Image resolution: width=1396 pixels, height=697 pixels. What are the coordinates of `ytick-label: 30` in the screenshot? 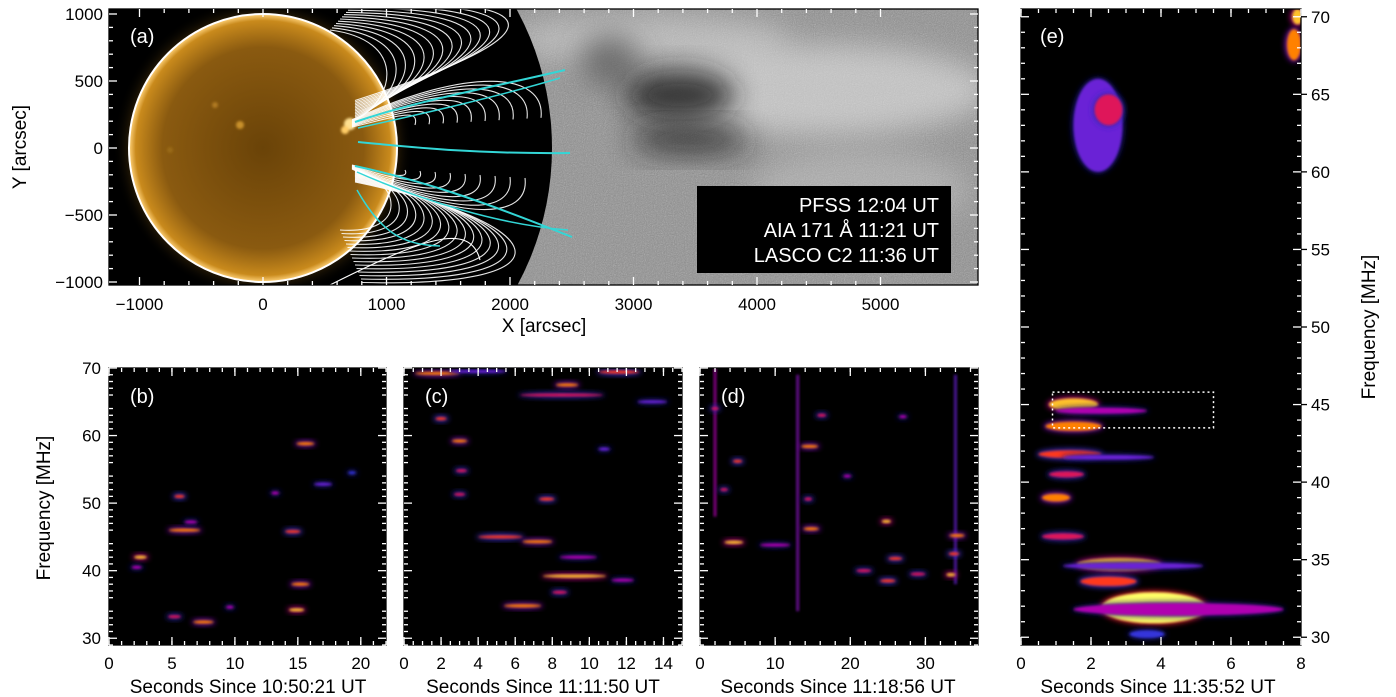 It's located at (1320, 637).